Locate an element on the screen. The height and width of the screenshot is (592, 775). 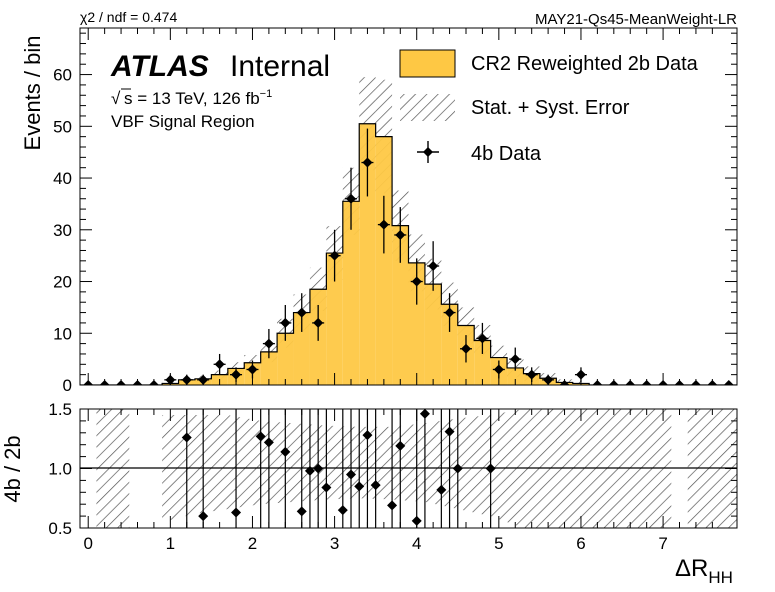
region-label: VBF Signal Region is located at coordinates (183, 121).